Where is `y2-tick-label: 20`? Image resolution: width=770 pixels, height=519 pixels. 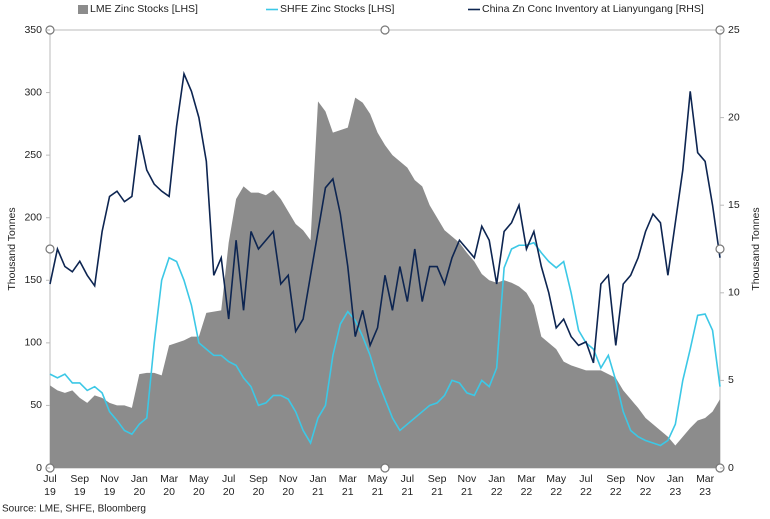 y2-tick-label: 20 is located at coordinates (734, 117).